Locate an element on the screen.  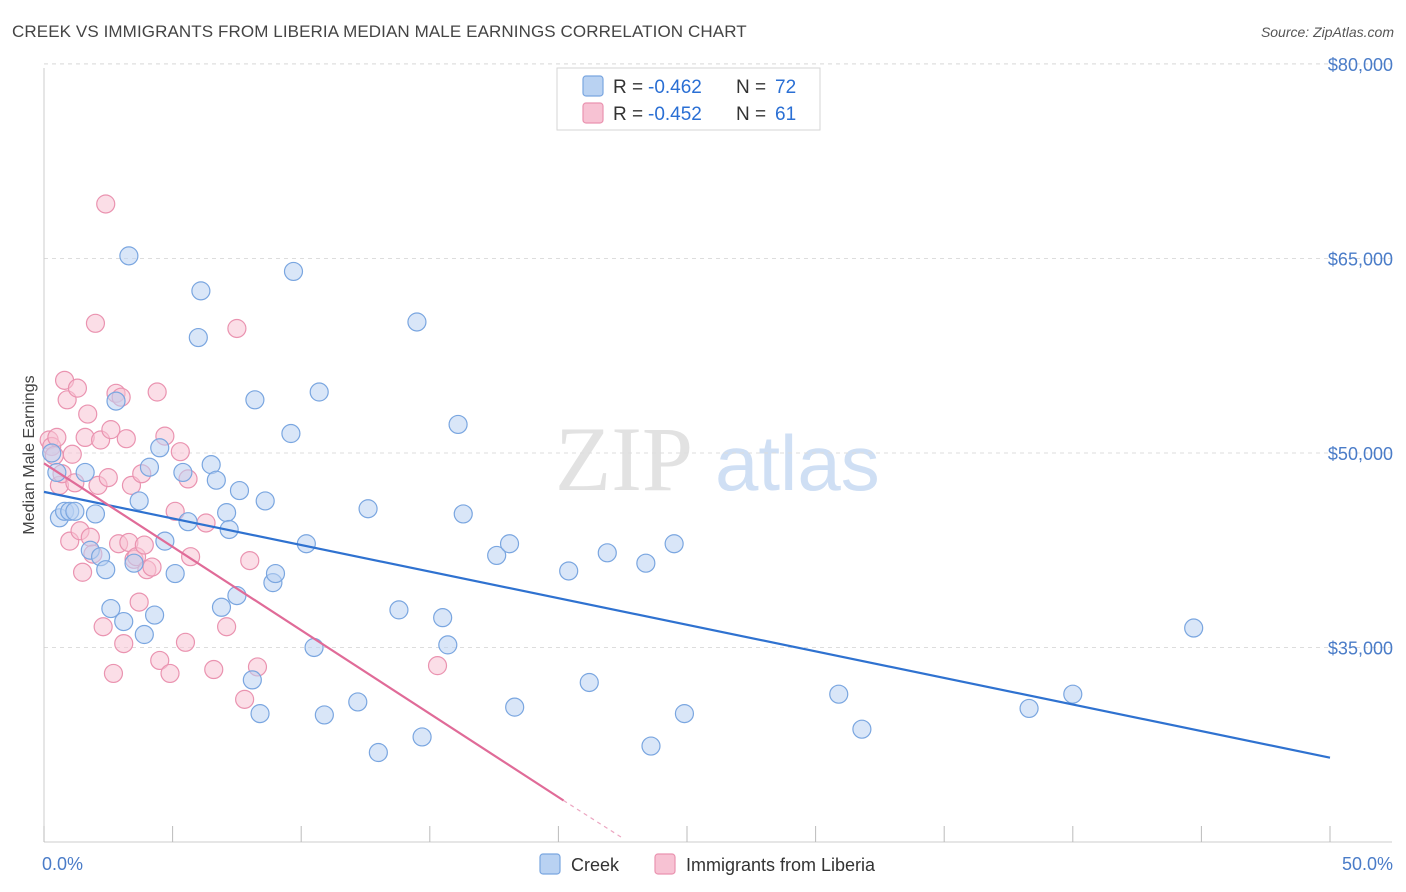
legend-creek-r-label: R = is located at coordinates (628, 87).